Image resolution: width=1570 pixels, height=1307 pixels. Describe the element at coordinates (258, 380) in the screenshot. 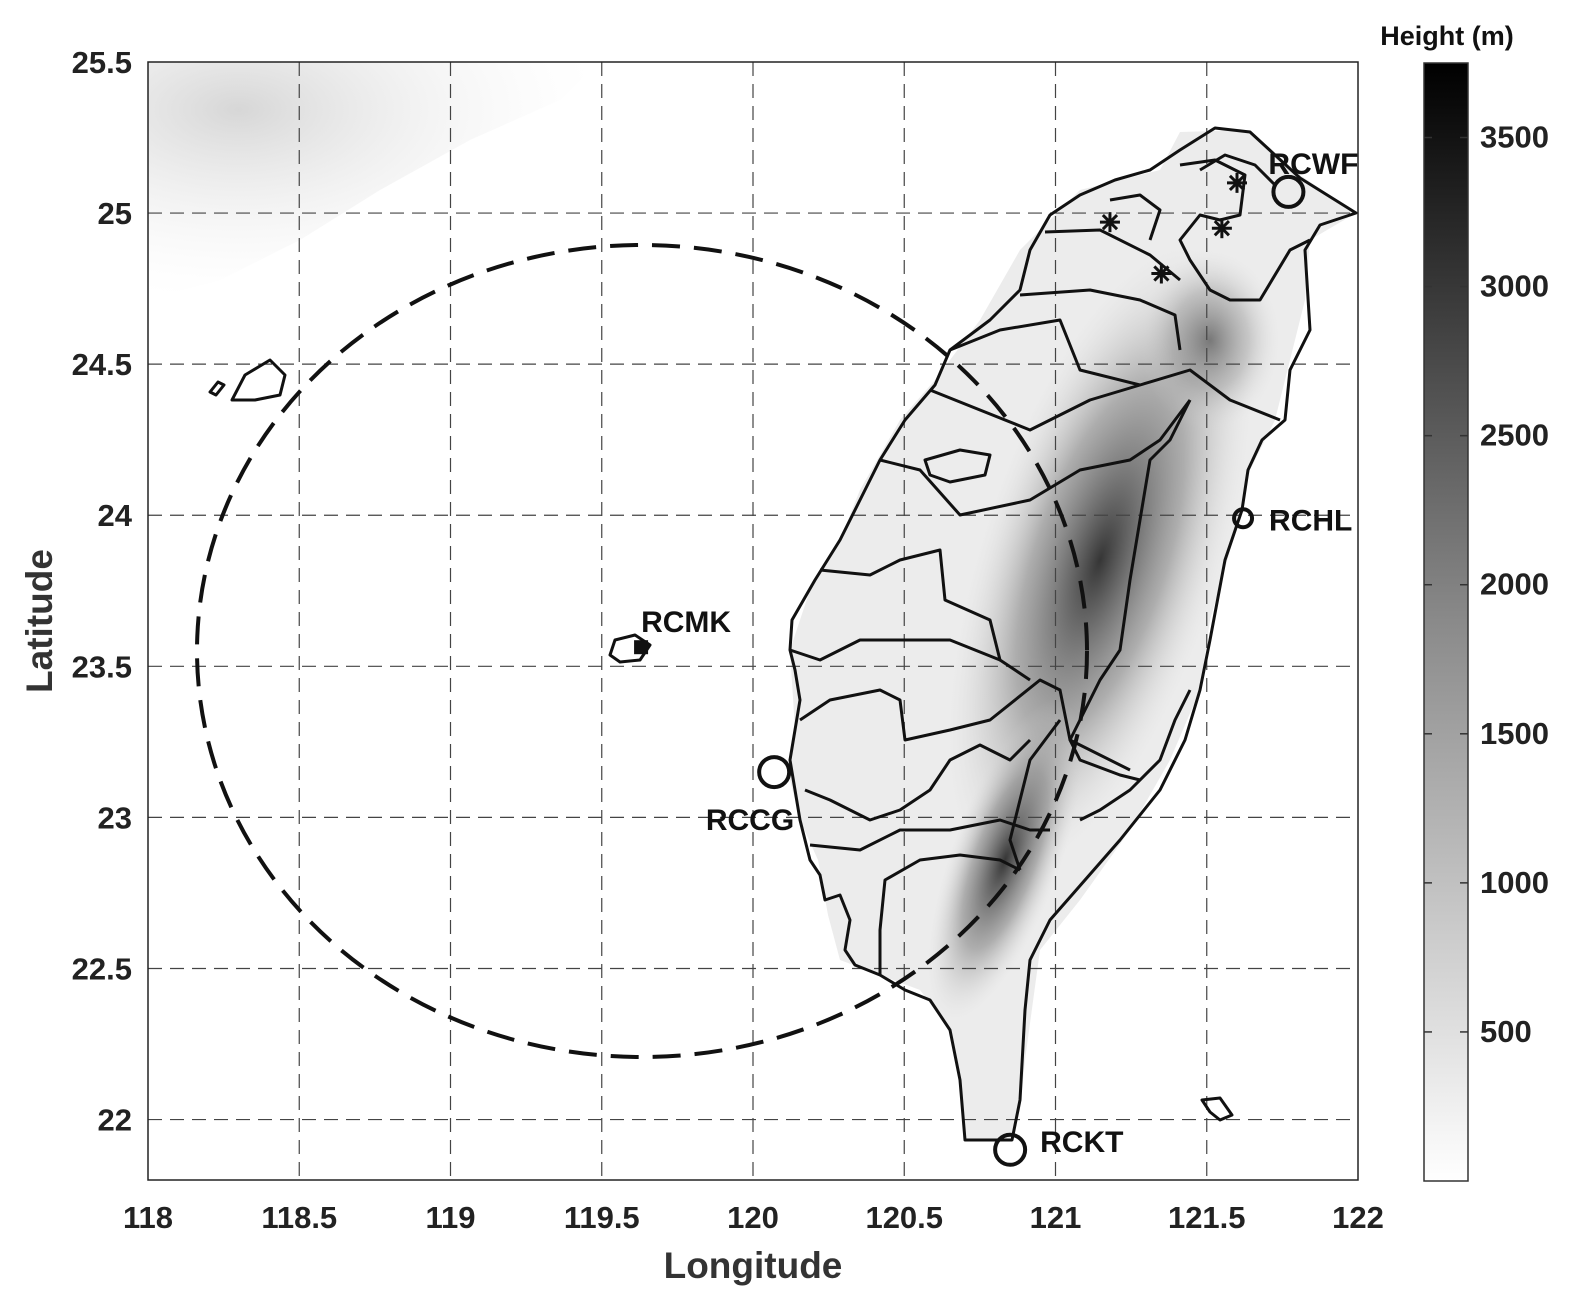

I see `matsu-island` at that location.